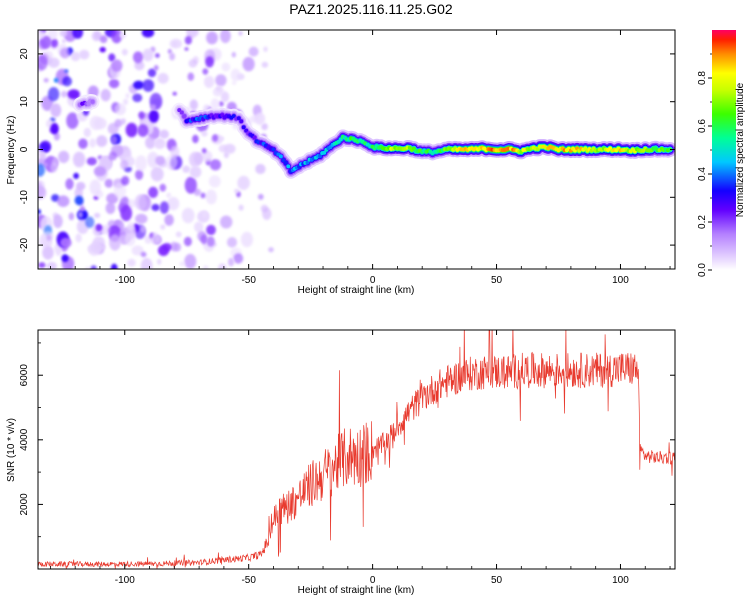  I want to click on colorbar-gradient, so click(724, 150).